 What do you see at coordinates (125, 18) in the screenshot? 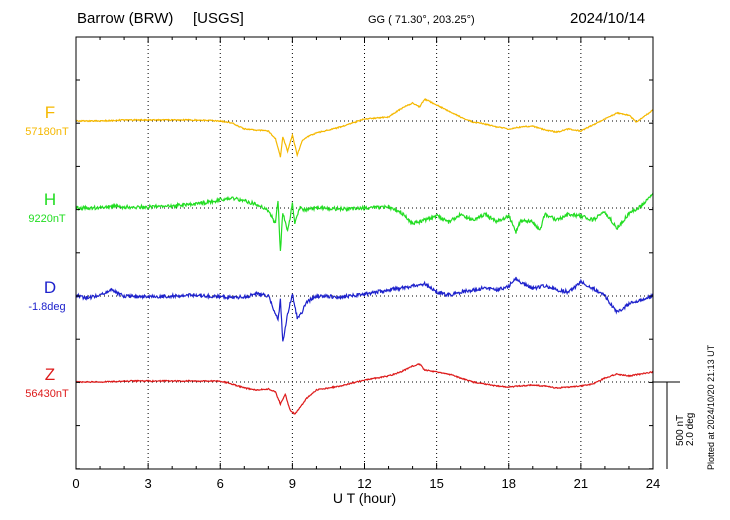
I see `station-title: Barrow (BRW)` at bounding box center [125, 18].